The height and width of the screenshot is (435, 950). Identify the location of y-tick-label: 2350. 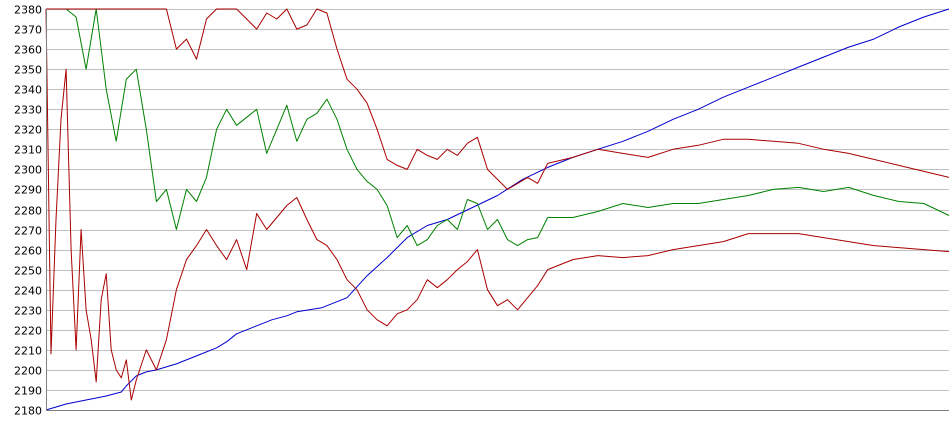
(28, 70).